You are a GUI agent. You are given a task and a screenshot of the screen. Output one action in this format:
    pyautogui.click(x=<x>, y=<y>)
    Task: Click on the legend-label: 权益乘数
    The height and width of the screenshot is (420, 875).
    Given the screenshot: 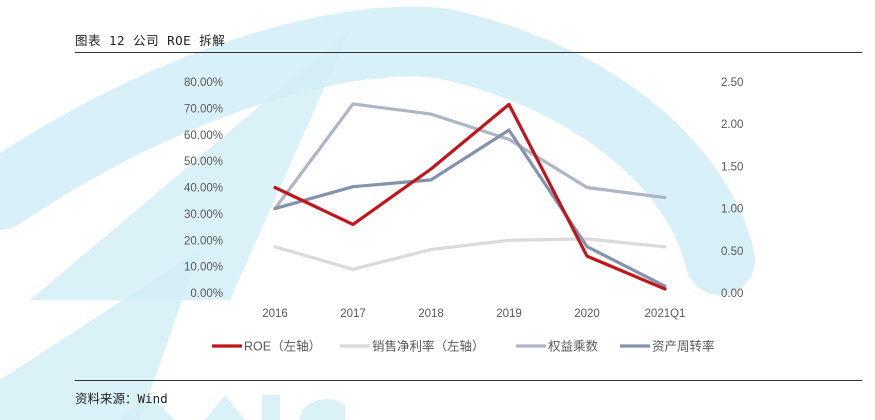 What is the action you would take?
    pyautogui.click(x=573, y=346)
    